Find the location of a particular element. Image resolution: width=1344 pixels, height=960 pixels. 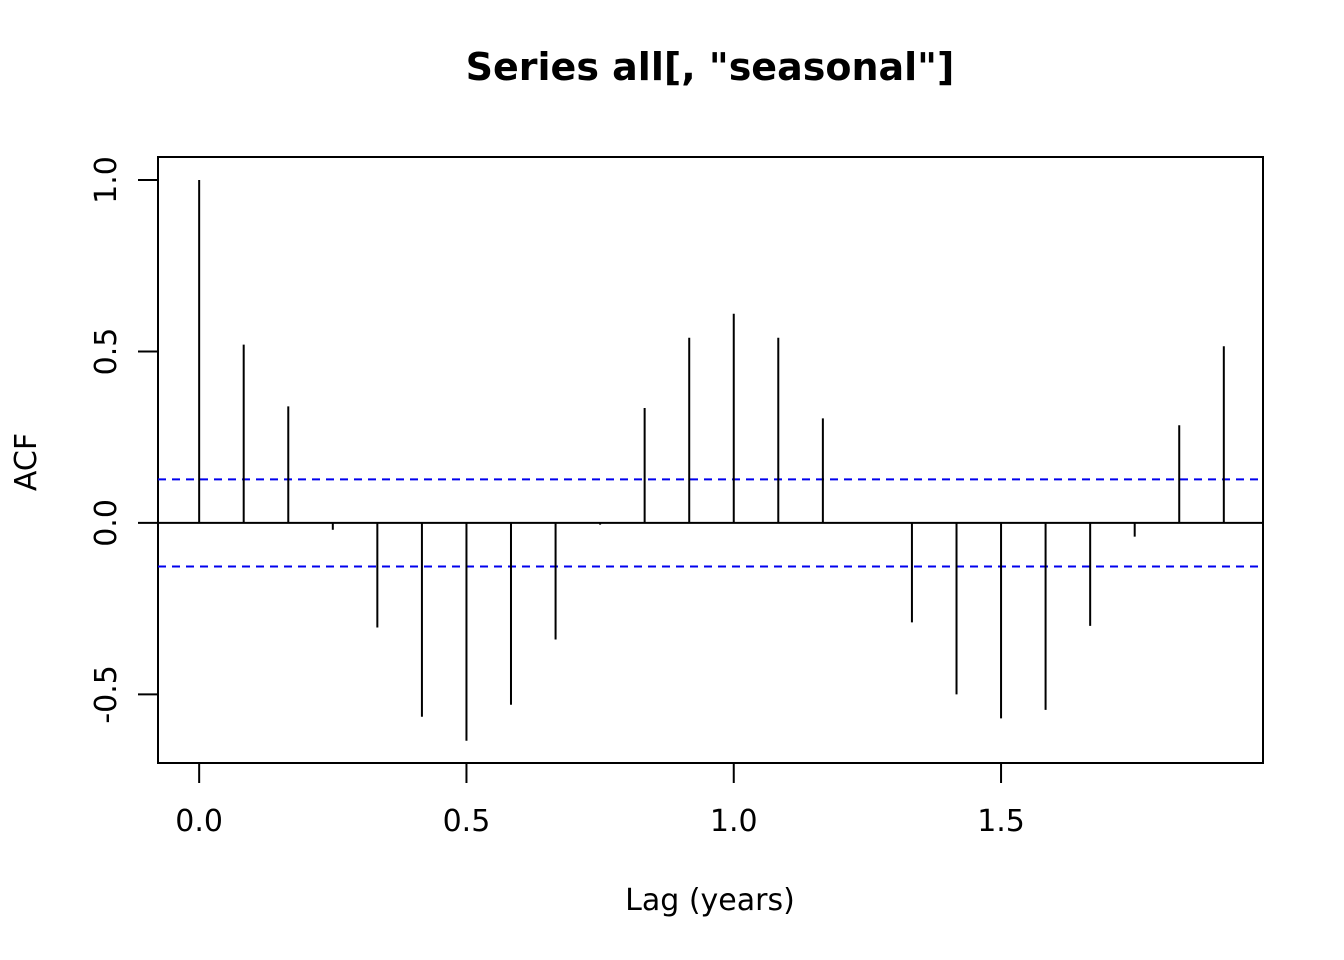

x-axis-label: Lag (years) is located at coordinates (710, 900).